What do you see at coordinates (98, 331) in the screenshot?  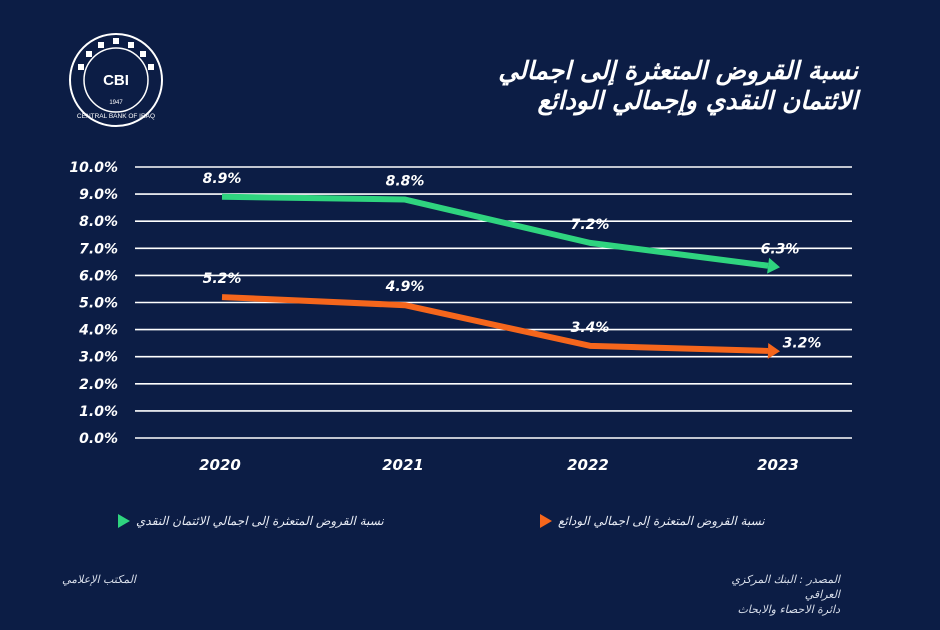 I see `y-tick-label: 4.0%` at bounding box center [98, 331].